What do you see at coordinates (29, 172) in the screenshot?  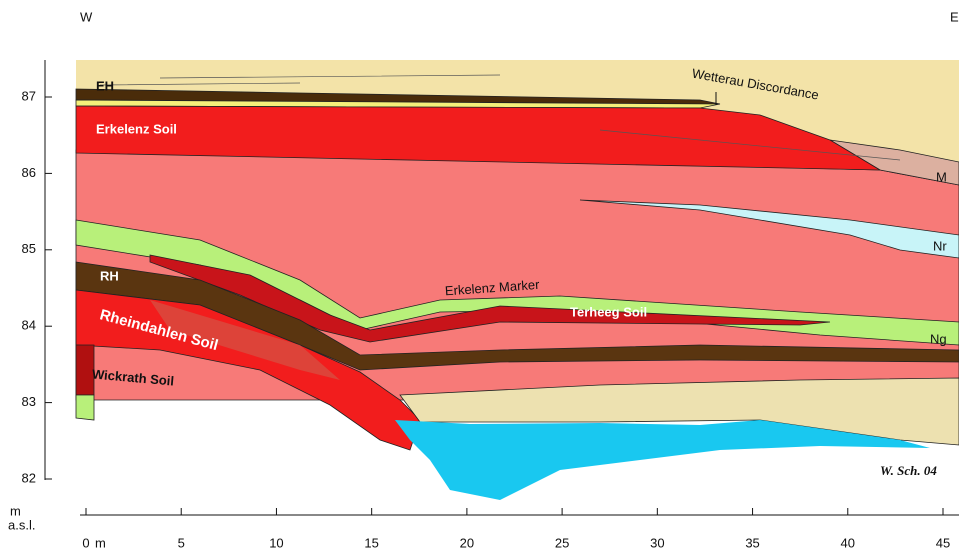 I see `y-tick-label: 86` at bounding box center [29, 172].